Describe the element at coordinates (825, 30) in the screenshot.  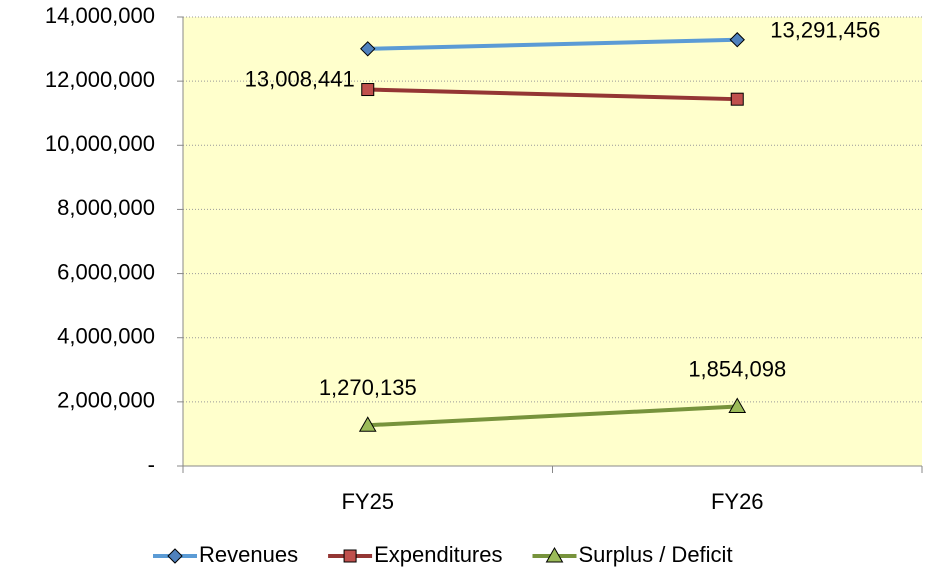
I see `data-label: 13,291,456` at that location.